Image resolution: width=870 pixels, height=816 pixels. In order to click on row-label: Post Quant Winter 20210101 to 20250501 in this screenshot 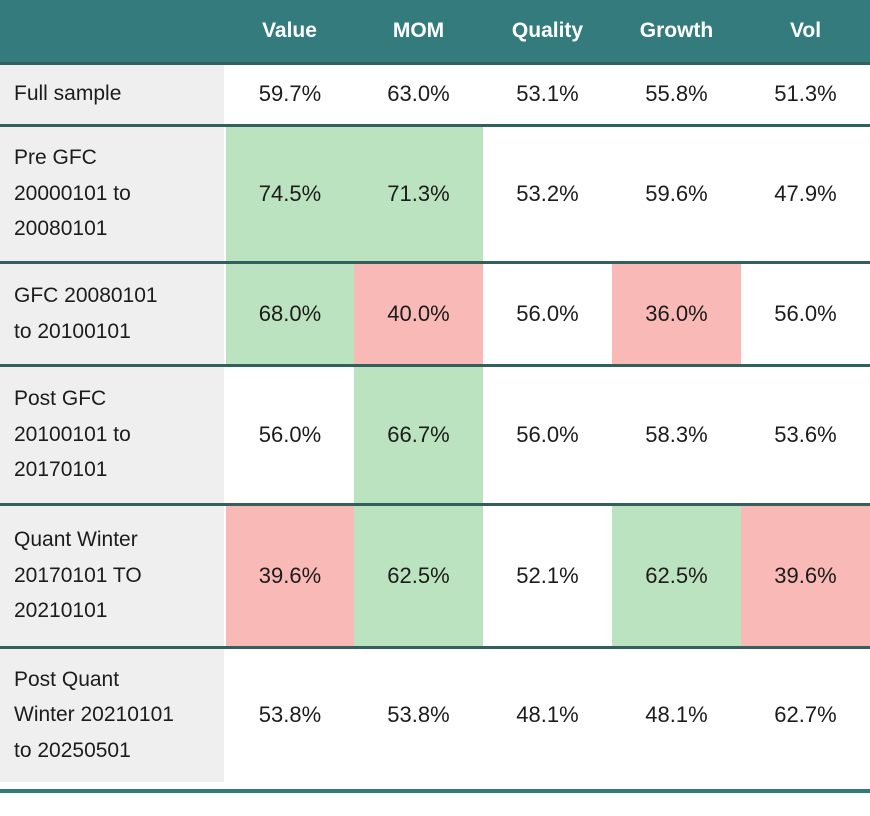, I will do `click(113, 714)`.